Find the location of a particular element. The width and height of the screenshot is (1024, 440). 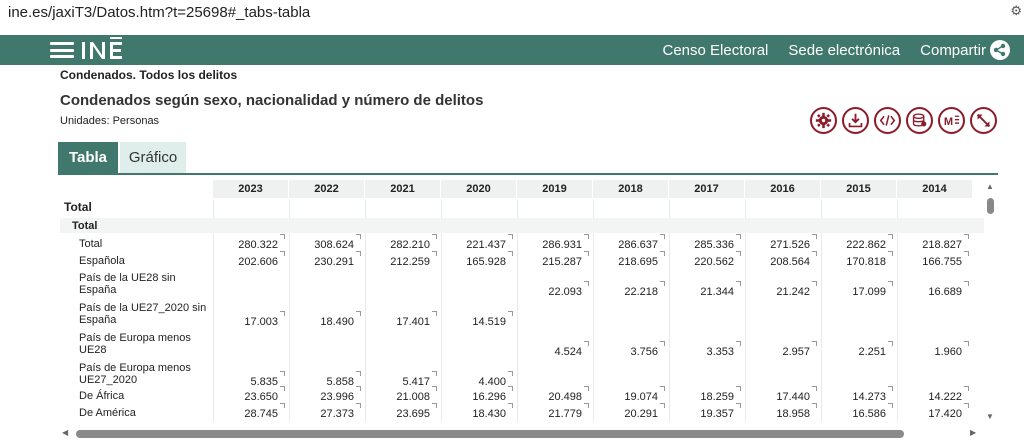

table-cell: 1.960 is located at coordinates (935, 349).